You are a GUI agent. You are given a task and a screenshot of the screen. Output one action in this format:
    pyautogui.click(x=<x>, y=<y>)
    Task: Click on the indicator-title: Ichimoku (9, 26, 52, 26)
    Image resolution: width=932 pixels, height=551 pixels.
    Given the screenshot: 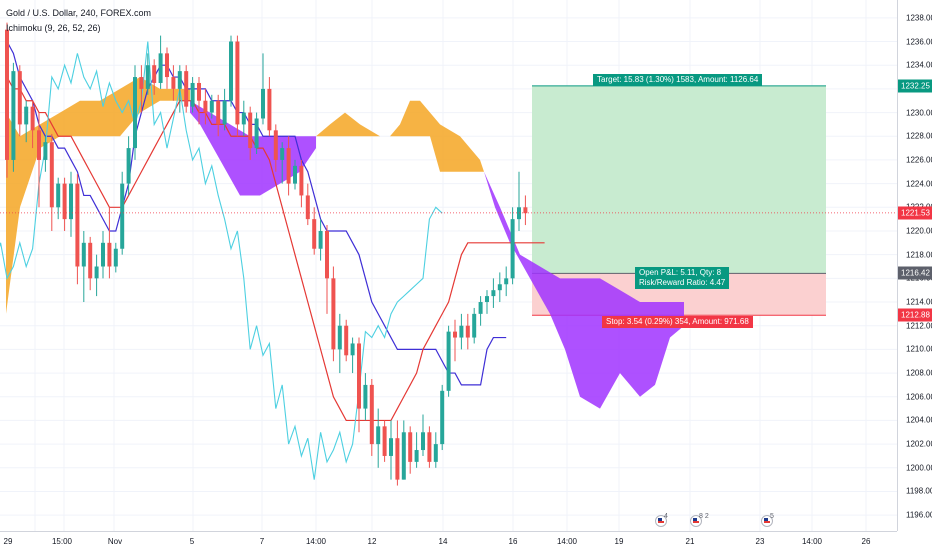 What is the action you would take?
    pyautogui.click(x=53, y=28)
    